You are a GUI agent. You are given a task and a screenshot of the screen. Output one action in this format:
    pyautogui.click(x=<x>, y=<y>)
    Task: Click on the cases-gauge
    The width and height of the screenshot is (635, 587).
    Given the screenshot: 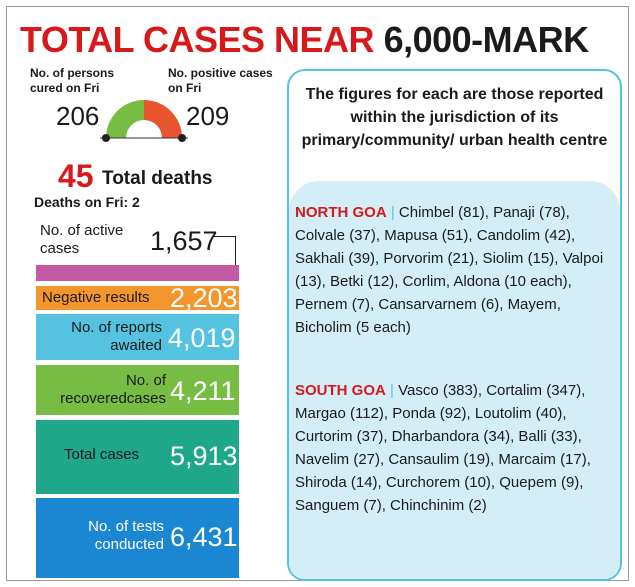 What is the action you would take?
    pyautogui.click(x=144, y=121)
    